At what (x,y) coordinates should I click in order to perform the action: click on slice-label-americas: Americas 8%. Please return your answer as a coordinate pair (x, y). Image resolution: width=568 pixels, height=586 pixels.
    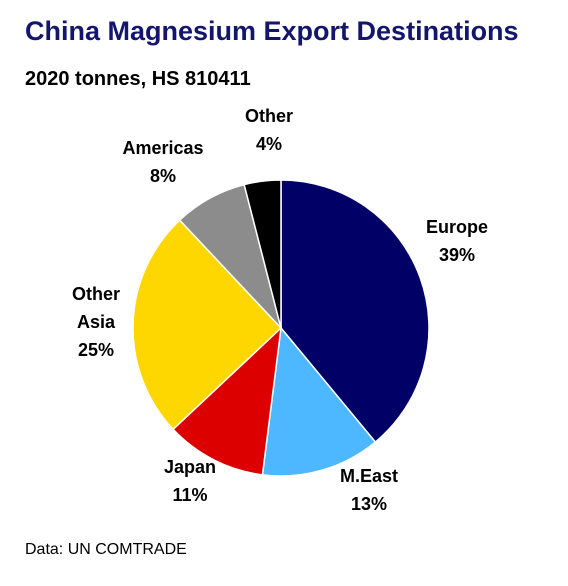
    Looking at the image, I should click on (162, 162).